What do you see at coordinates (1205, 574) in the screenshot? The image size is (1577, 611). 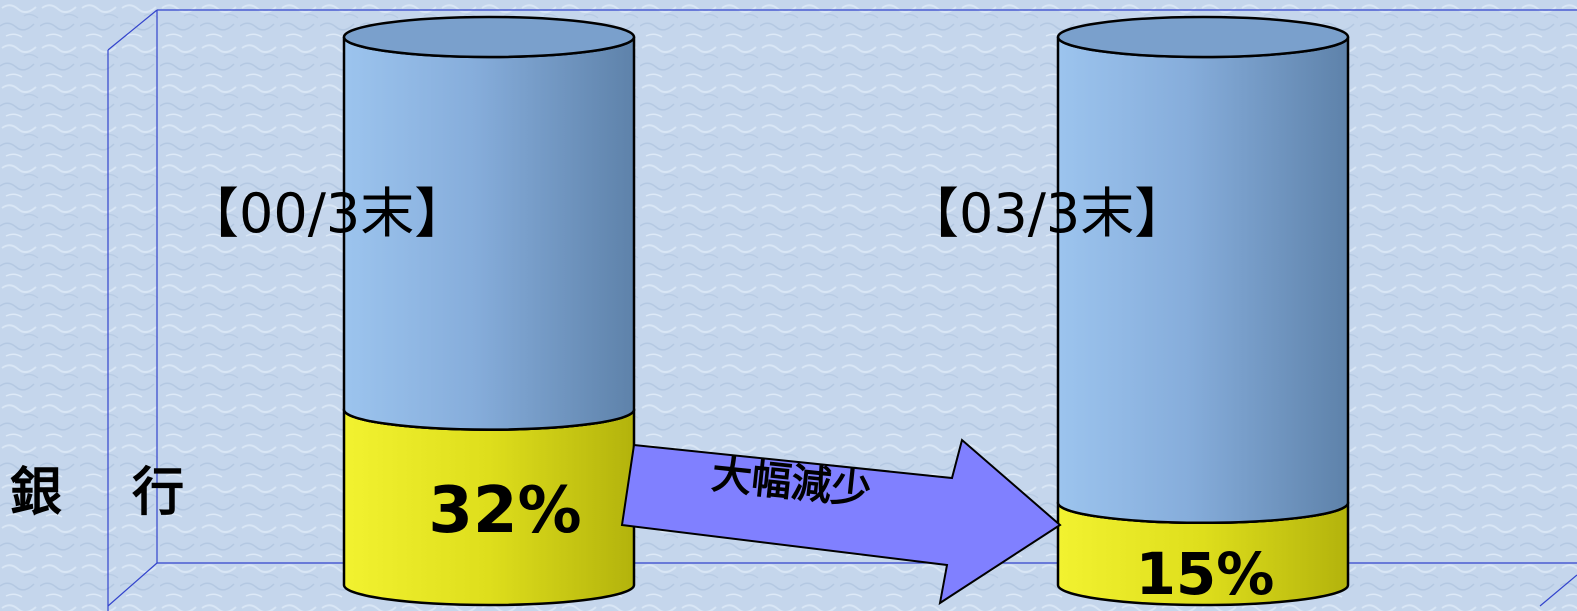 I see `data-label-1: 15%` at bounding box center [1205, 574].